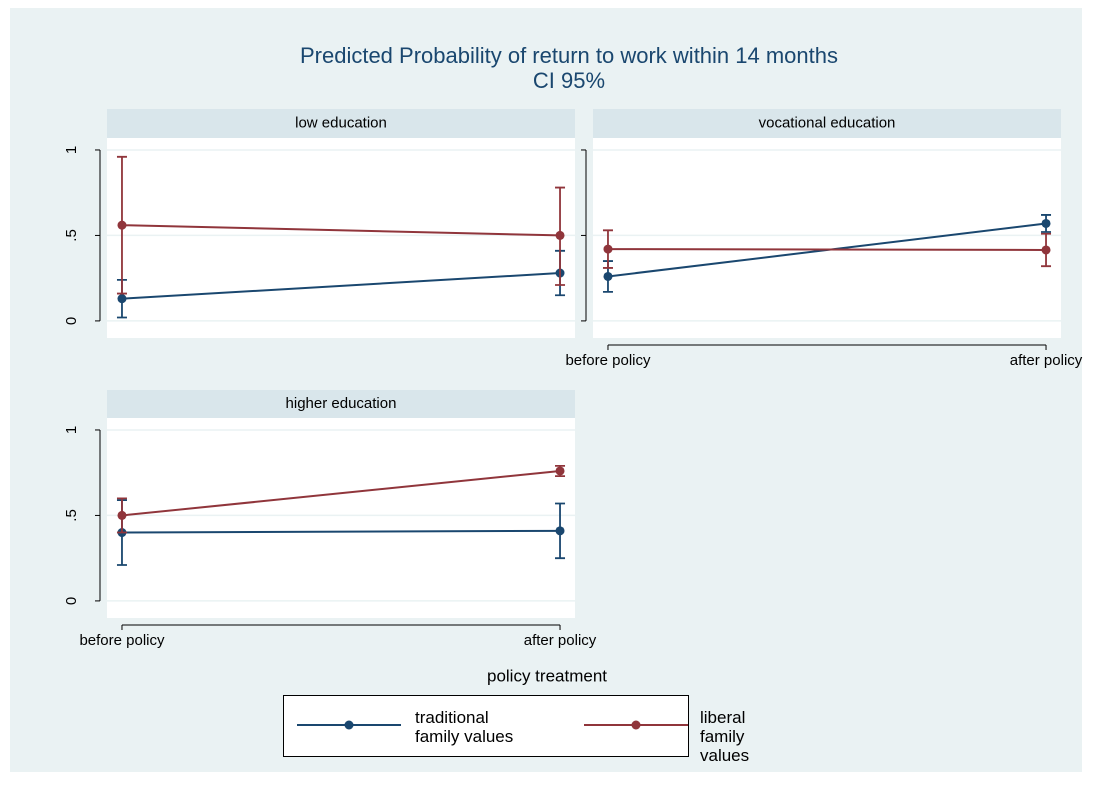  I want to click on panel-title: higher education, so click(341, 403).